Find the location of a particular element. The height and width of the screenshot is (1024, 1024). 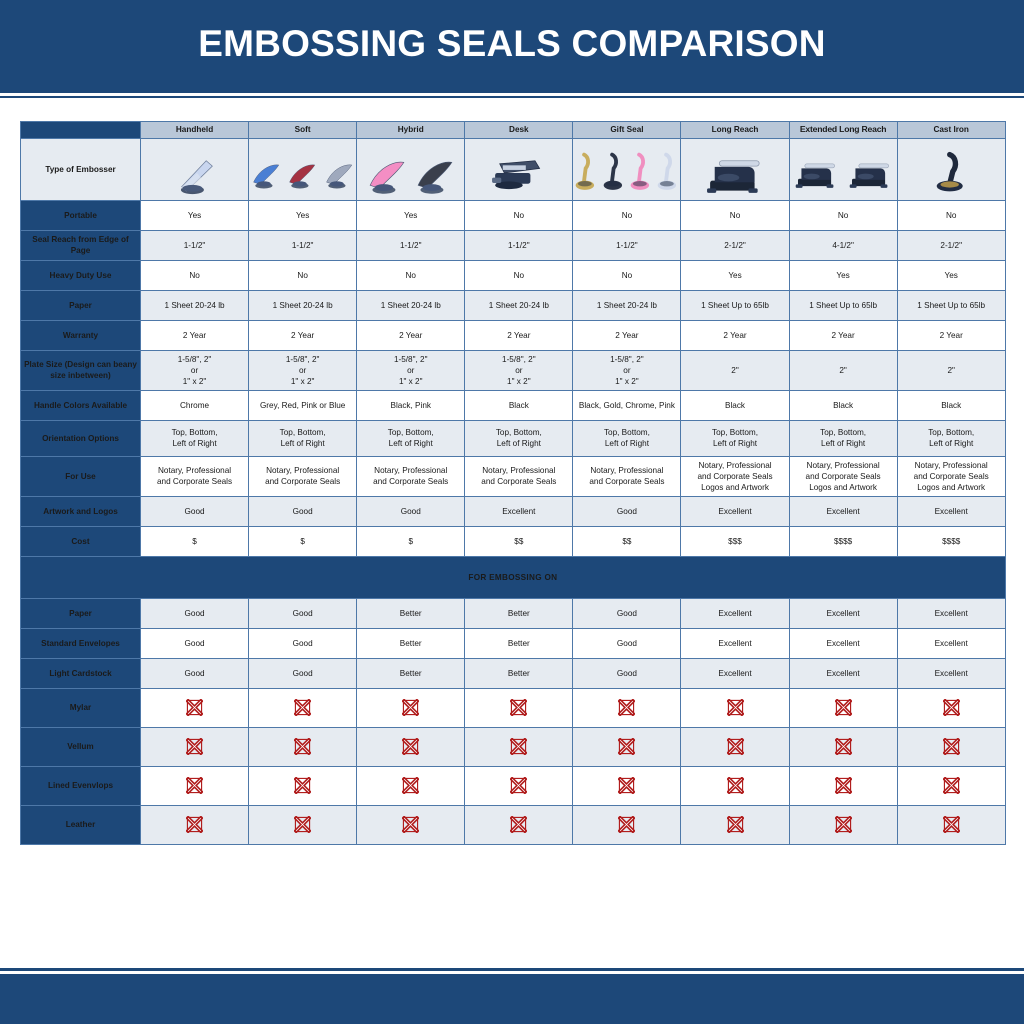

cell-standard-envelopes-cast-iron: Excellent is located at coordinates (951, 643).